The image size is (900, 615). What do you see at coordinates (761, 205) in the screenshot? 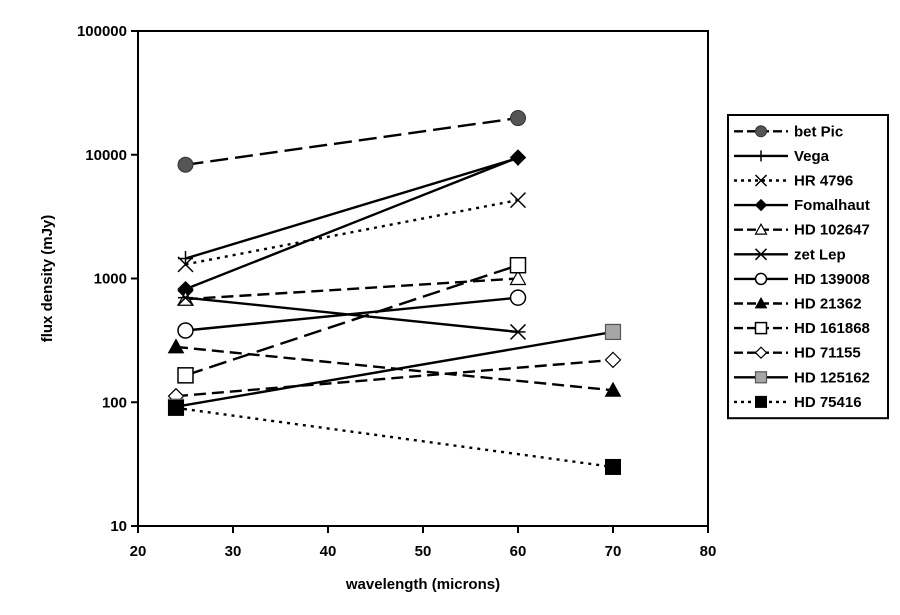
I see `legend-marker-fomalhaut` at bounding box center [761, 205].